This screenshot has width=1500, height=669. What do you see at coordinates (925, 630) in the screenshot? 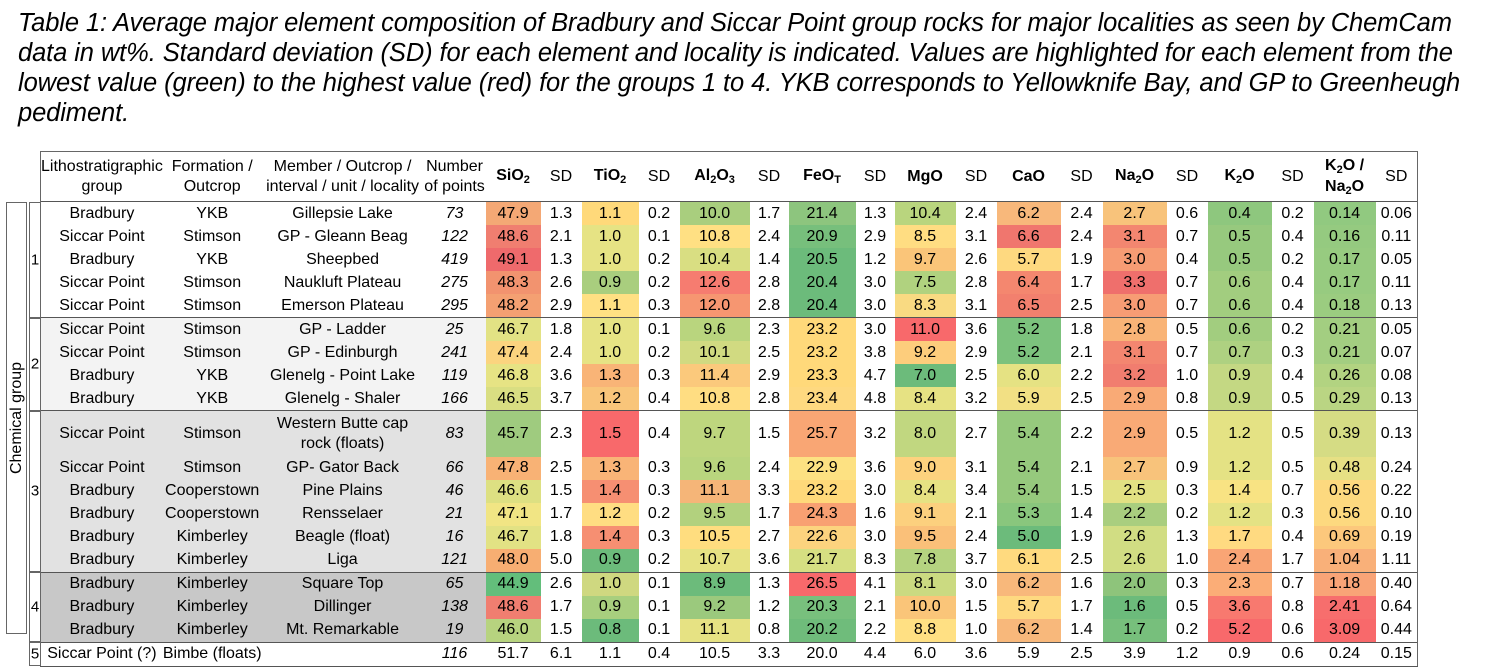
I see `value-cell: 8.8` at bounding box center [925, 630].